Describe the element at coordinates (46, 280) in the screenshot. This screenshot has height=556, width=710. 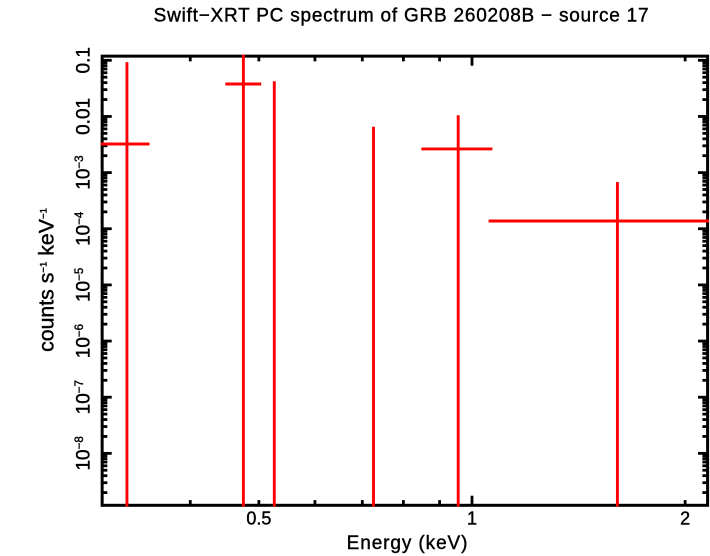
I see `svg-text: counts s−1 keV−1` at that location.